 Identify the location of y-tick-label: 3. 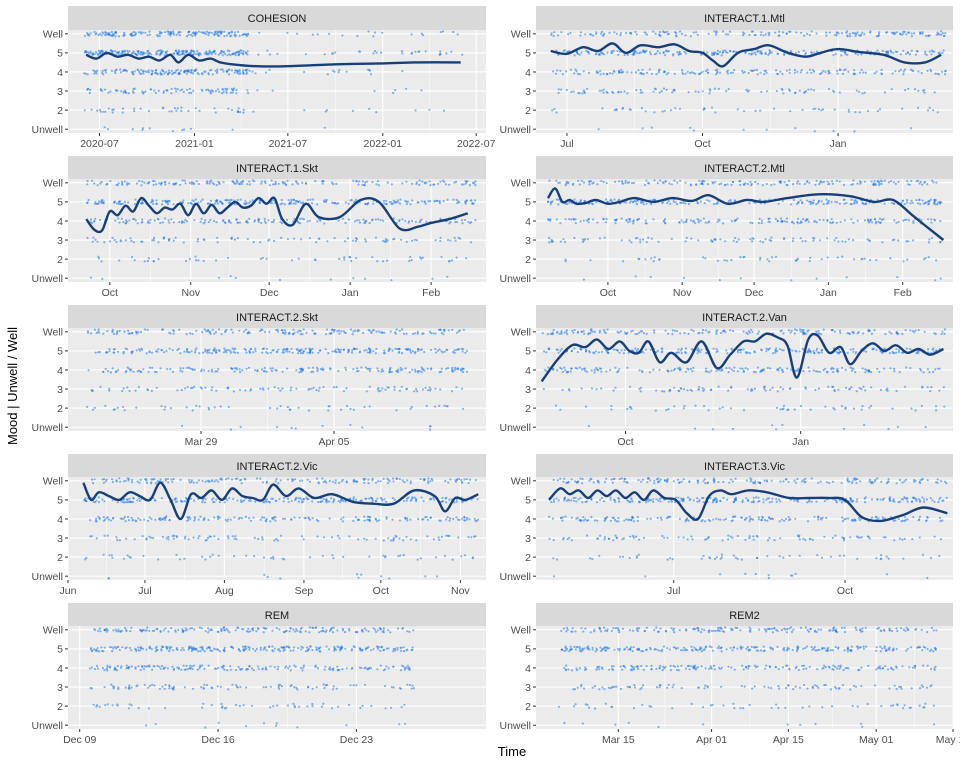
(528, 241).